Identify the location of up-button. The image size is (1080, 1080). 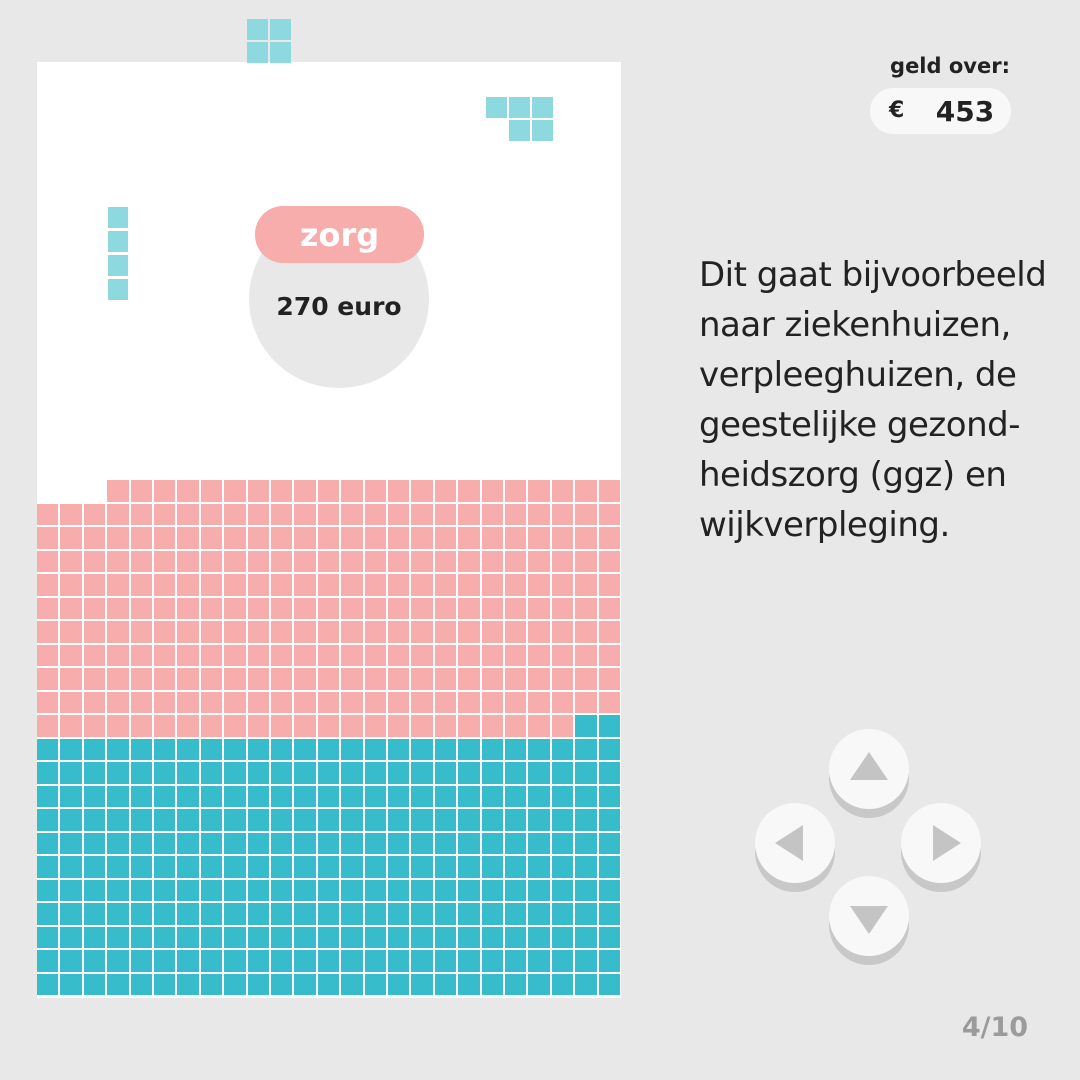
(869, 769).